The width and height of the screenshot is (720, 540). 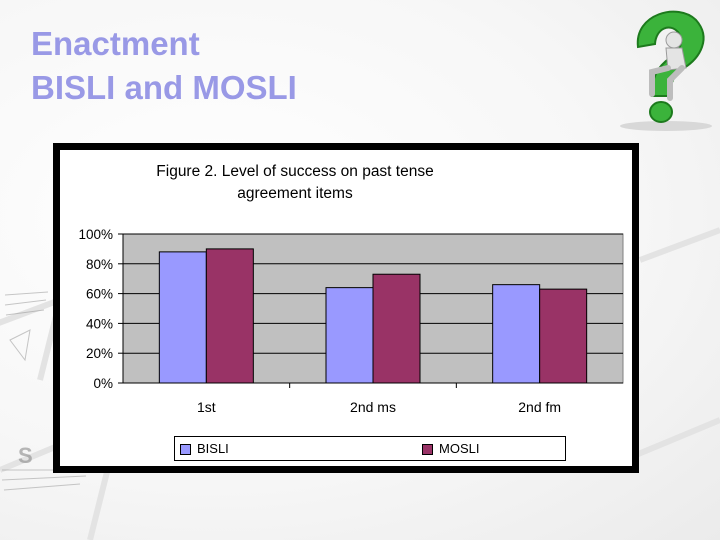 I want to click on y-tick-label: 40%, so click(x=99, y=323).